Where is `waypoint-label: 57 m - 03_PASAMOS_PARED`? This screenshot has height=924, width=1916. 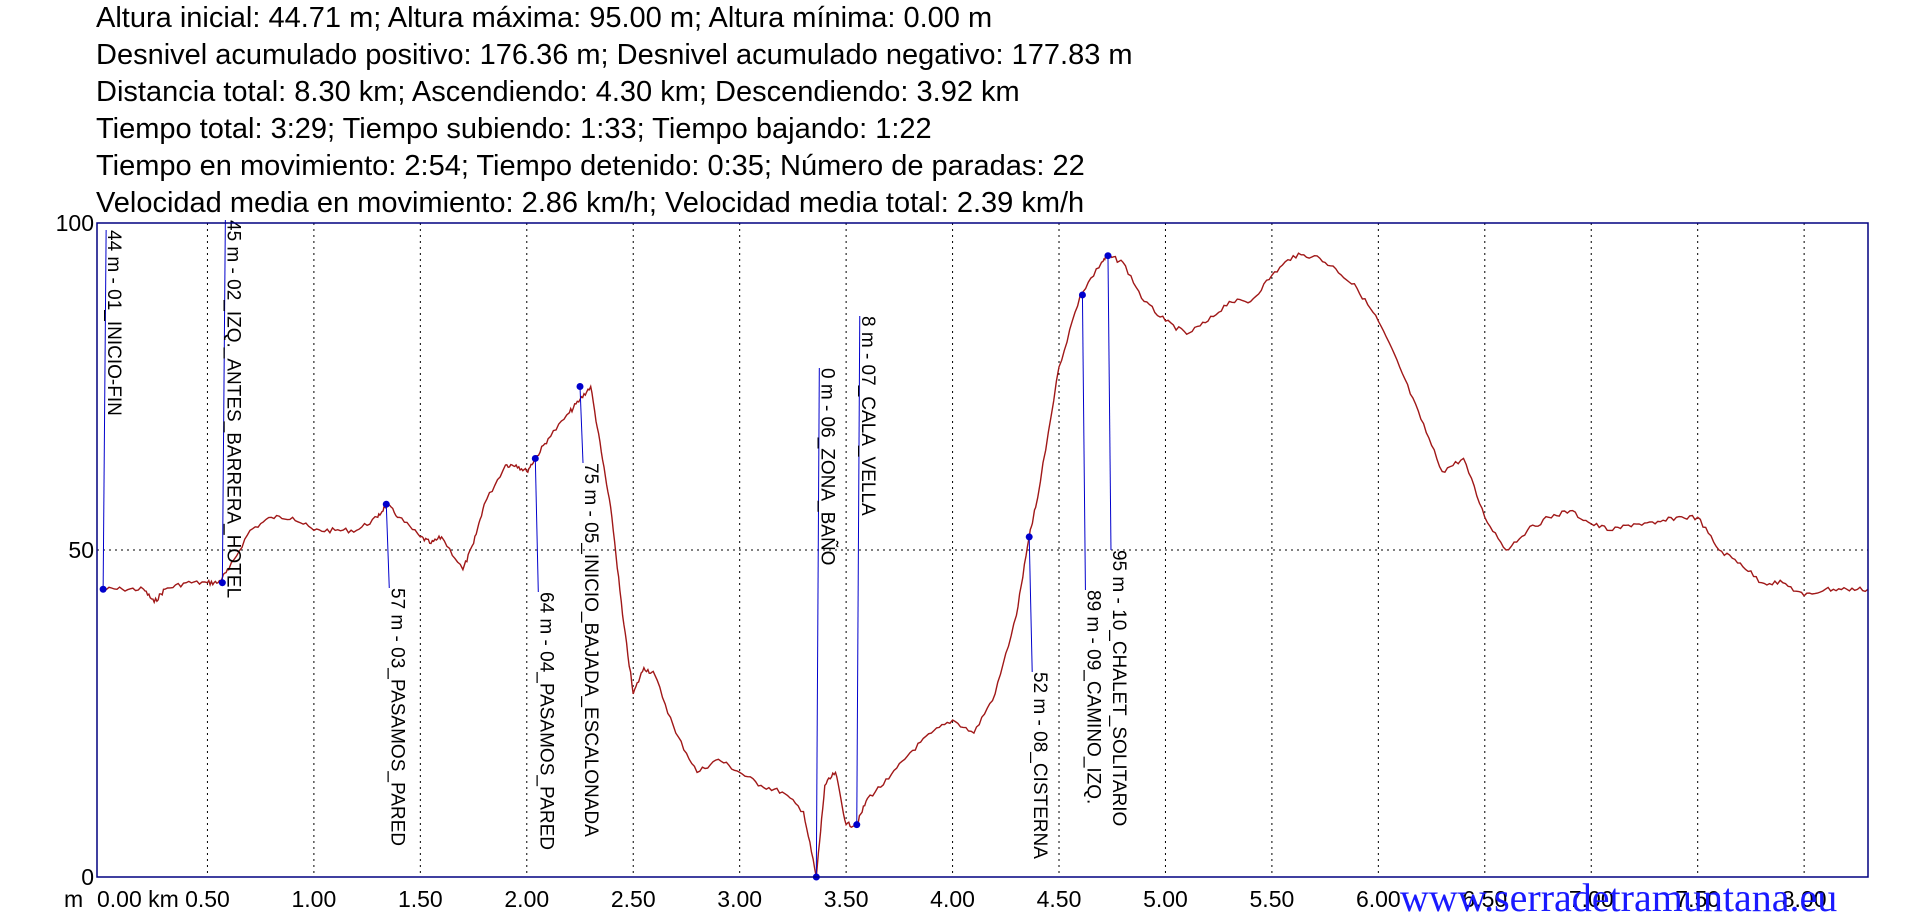 waypoint-label: 57 m - 03_PASAMOS_PARED is located at coordinates (396, 717).